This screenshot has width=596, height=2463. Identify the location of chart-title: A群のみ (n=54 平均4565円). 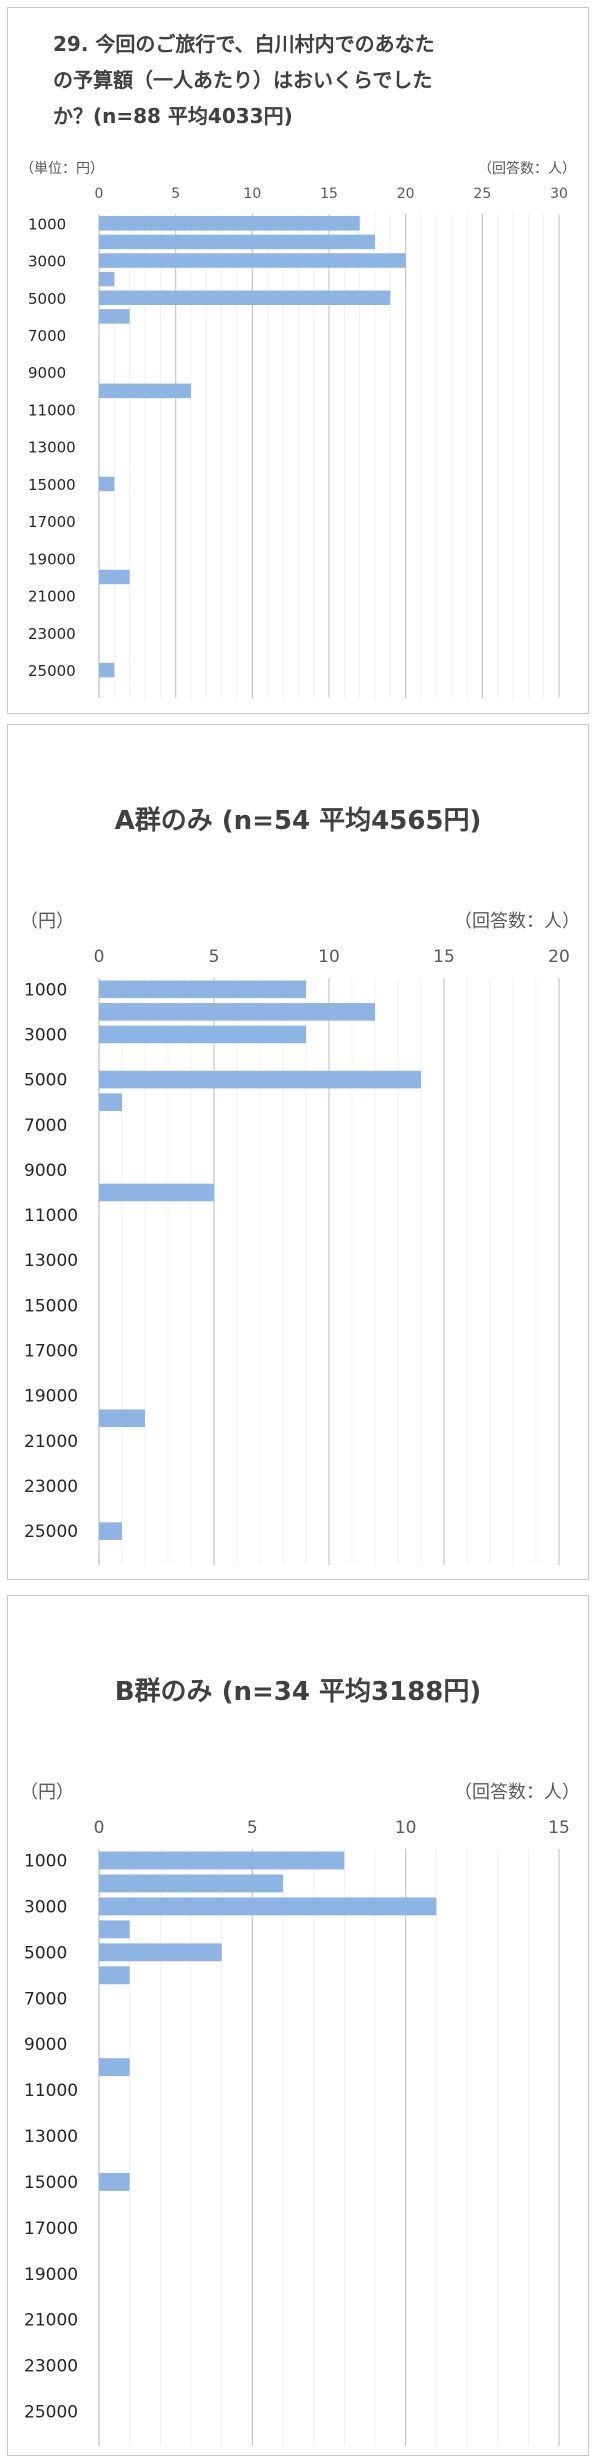
(298, 821).